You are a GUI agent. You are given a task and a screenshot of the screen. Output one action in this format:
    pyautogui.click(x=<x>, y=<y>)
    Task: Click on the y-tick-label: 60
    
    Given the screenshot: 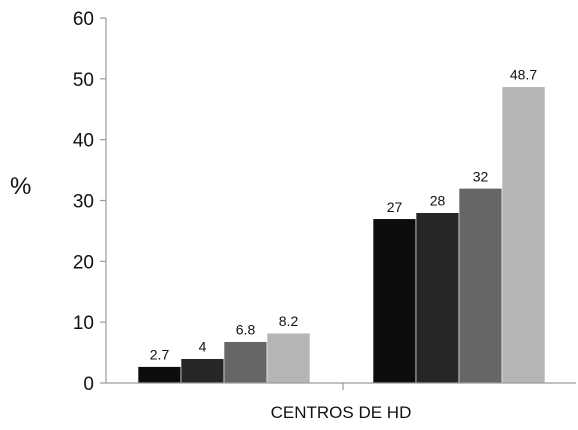 What is the action you would take?
    pyautogui.click(x=83, y=19)
    